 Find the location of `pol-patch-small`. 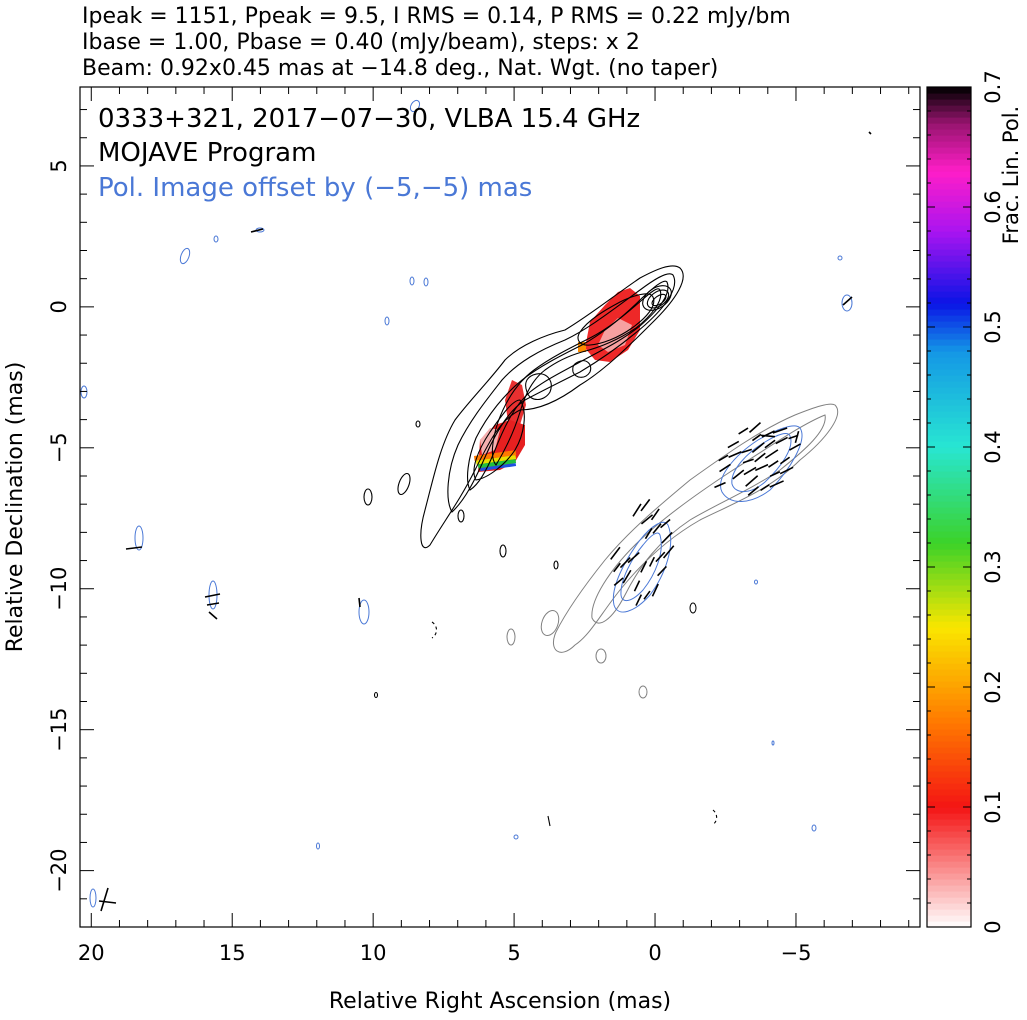

pol-patch-small is located at coordinates (582, 347).